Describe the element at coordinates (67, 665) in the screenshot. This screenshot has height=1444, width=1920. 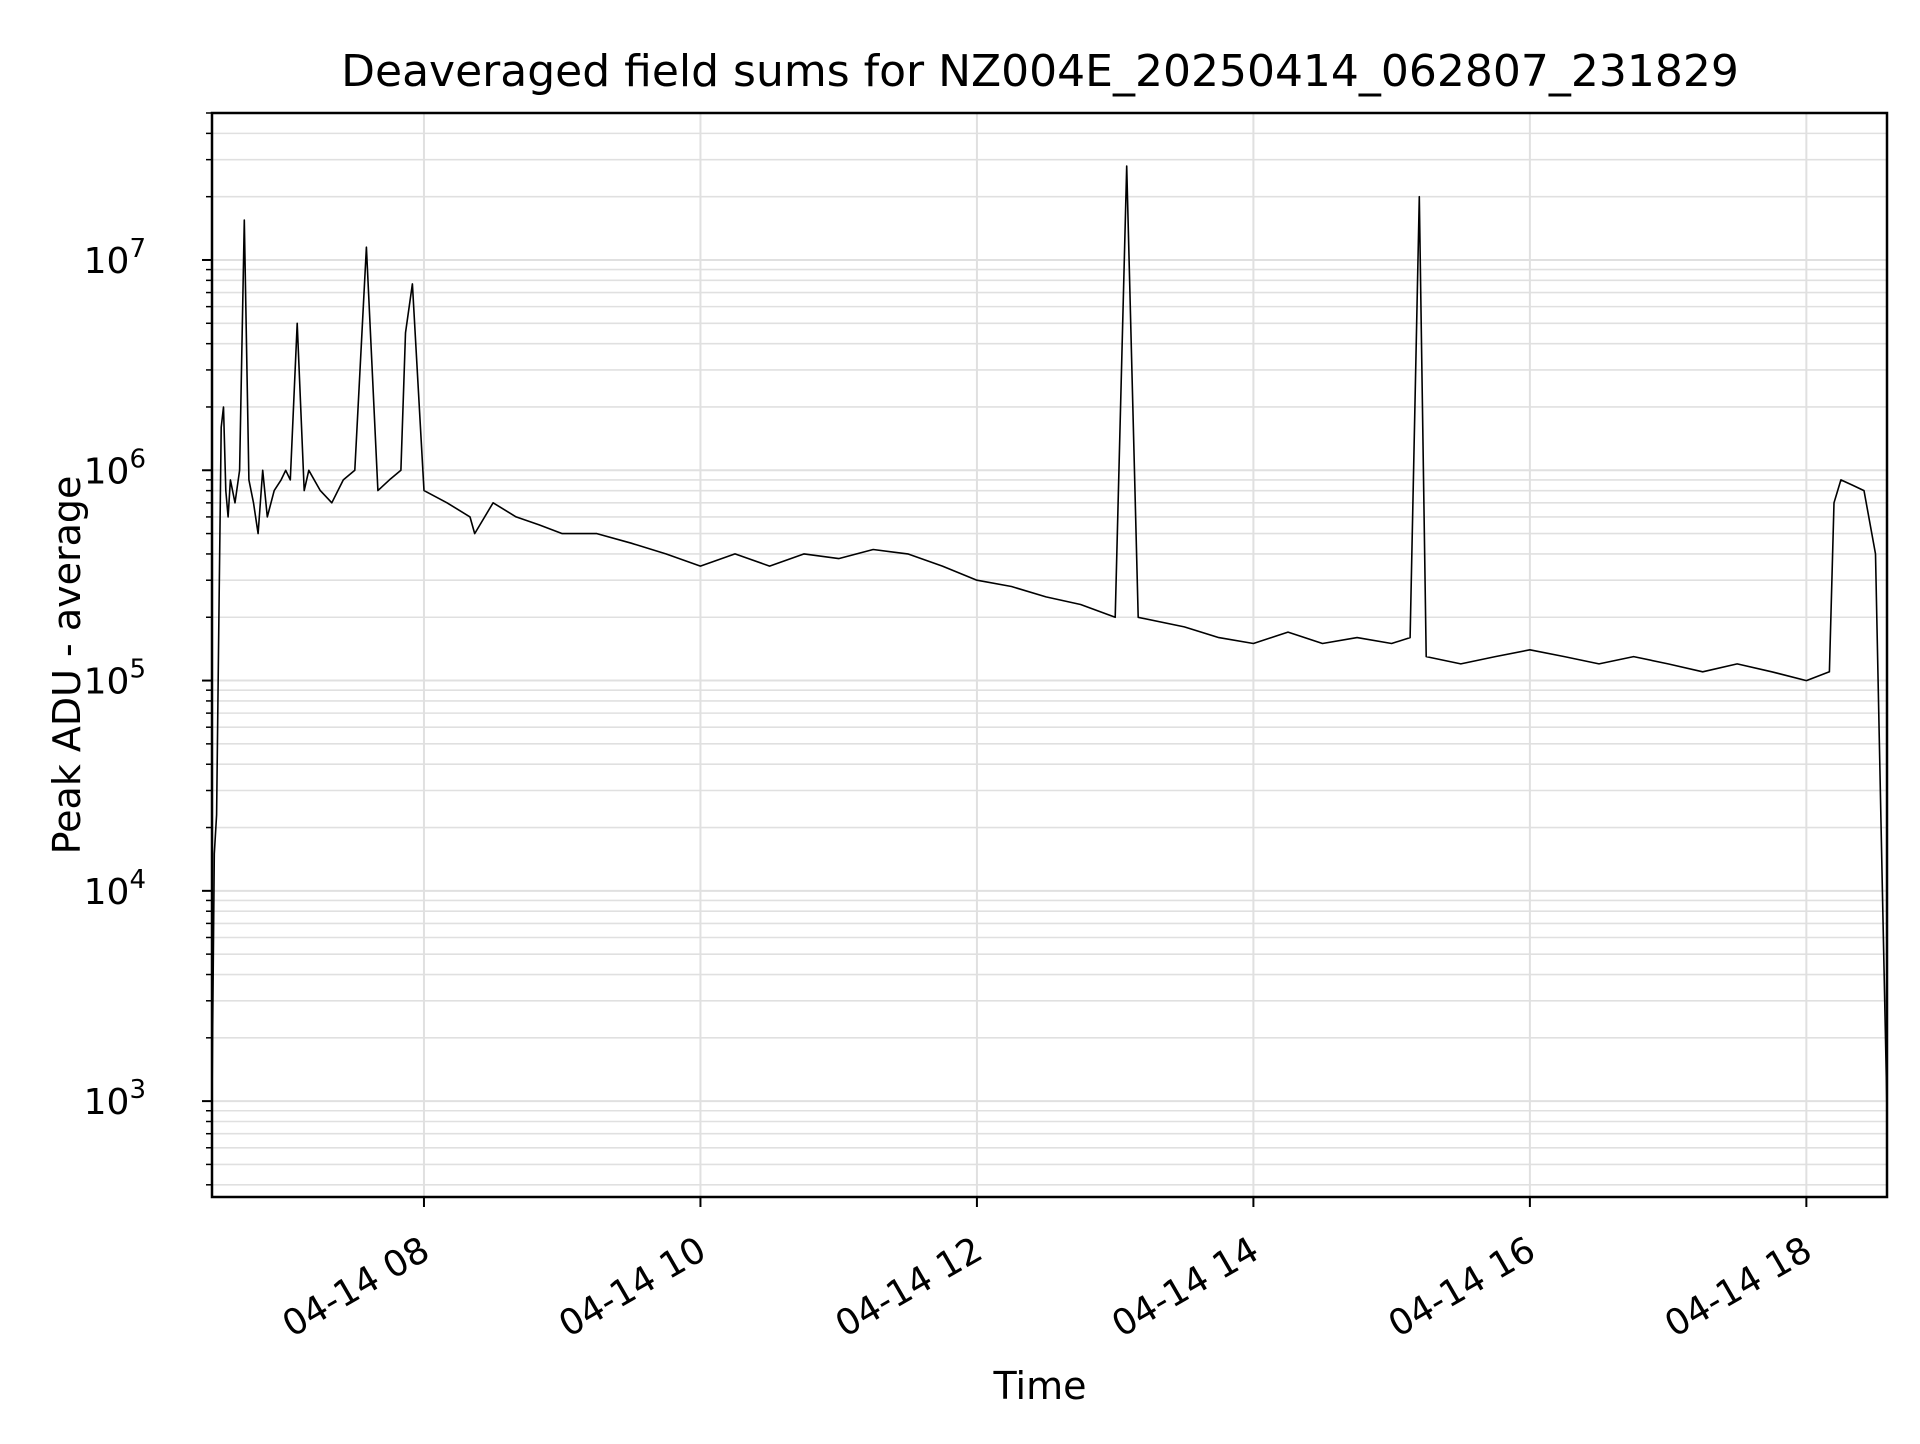
I see `y-axis-label: Peak ADU - average` at that location.